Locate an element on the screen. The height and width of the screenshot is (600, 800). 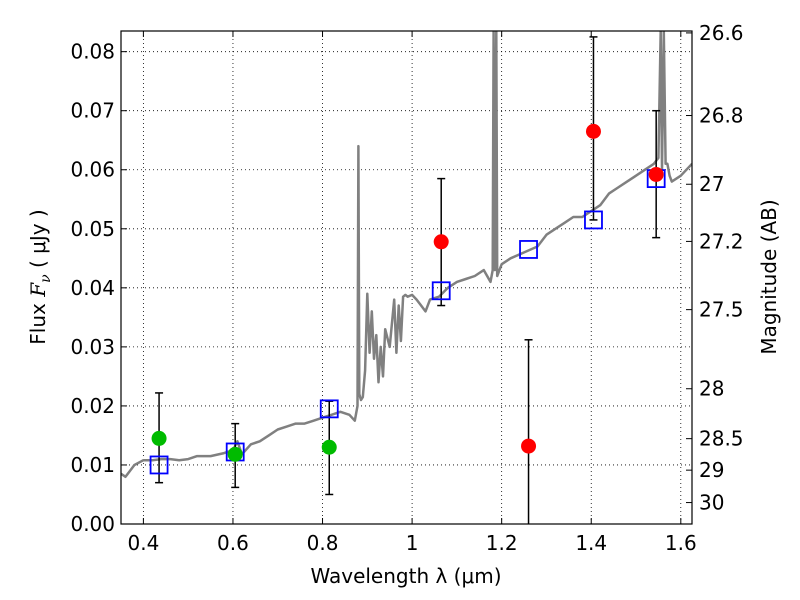
right-tick-label: 29 is located at coordinates (711, 470).